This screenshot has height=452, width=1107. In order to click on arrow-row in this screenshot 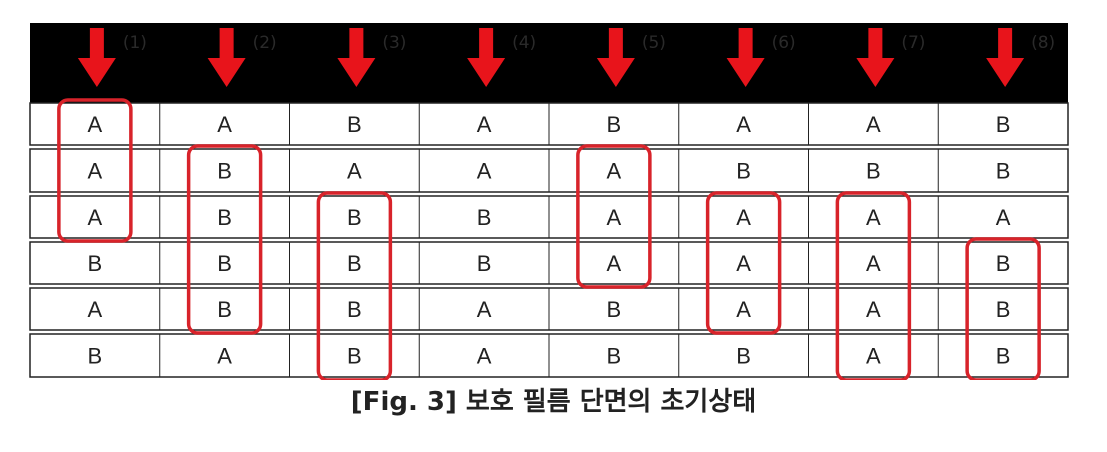, I will do `click(551, 57)`.